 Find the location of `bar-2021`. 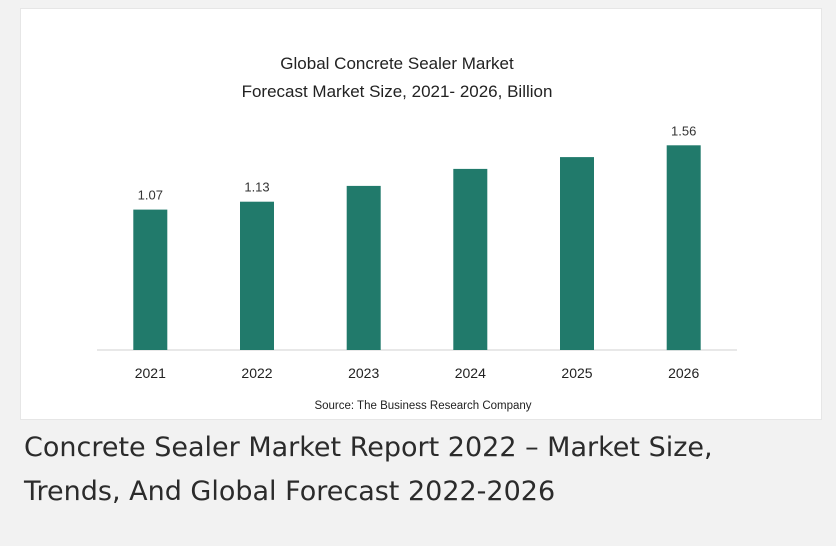

bar-2021 is located at coordinates (150, 279).